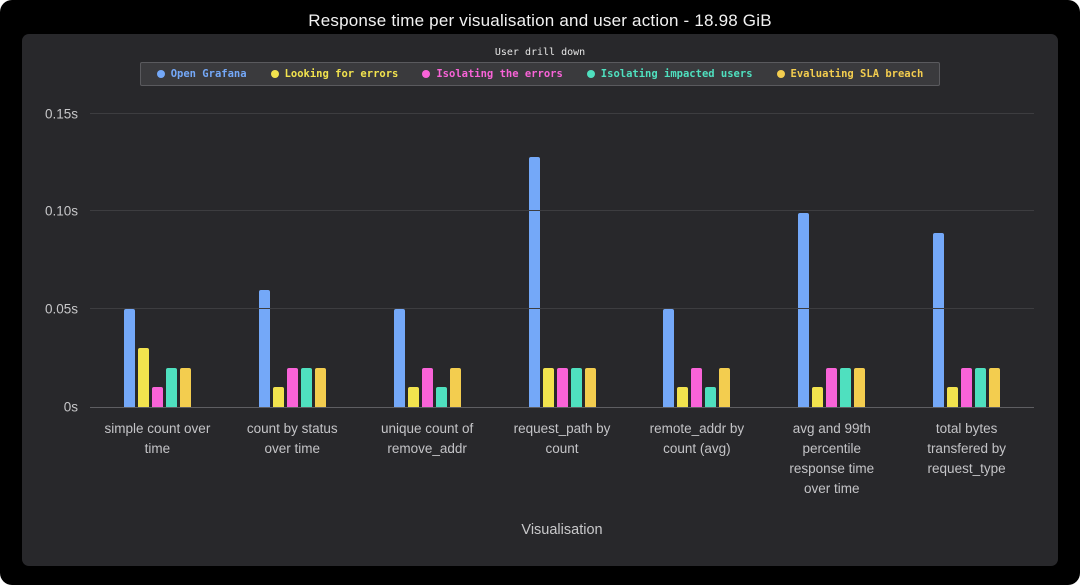  I want to click on x-axis-title-row: Visualisation, so click(562, 530).